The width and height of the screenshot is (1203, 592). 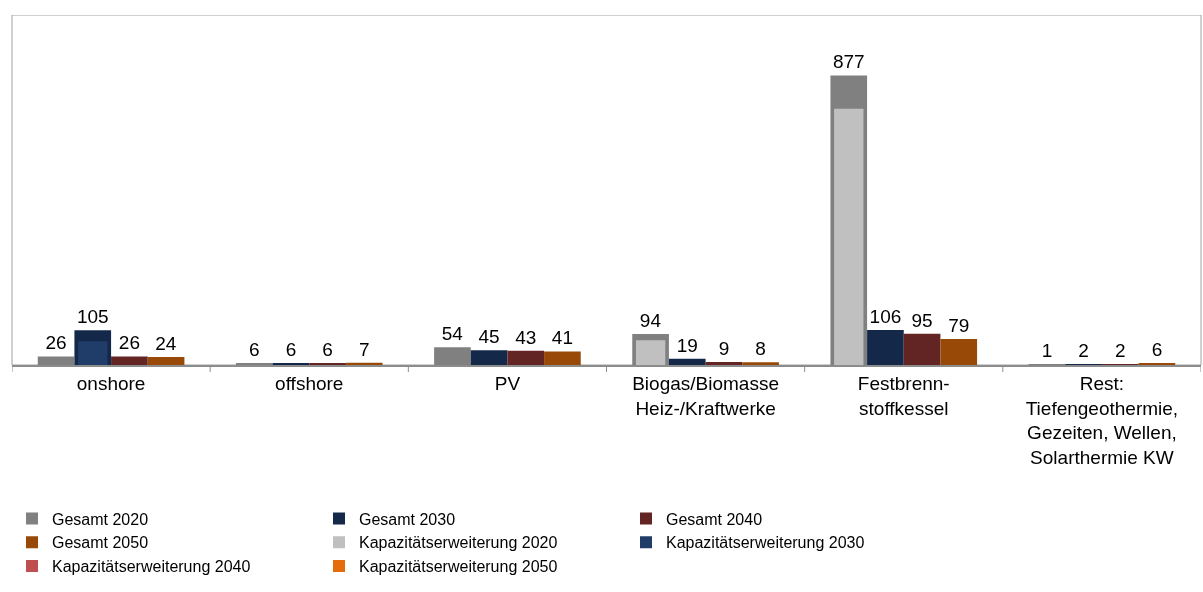 I want to click on data-label: 94, so click(x=650, y=320).